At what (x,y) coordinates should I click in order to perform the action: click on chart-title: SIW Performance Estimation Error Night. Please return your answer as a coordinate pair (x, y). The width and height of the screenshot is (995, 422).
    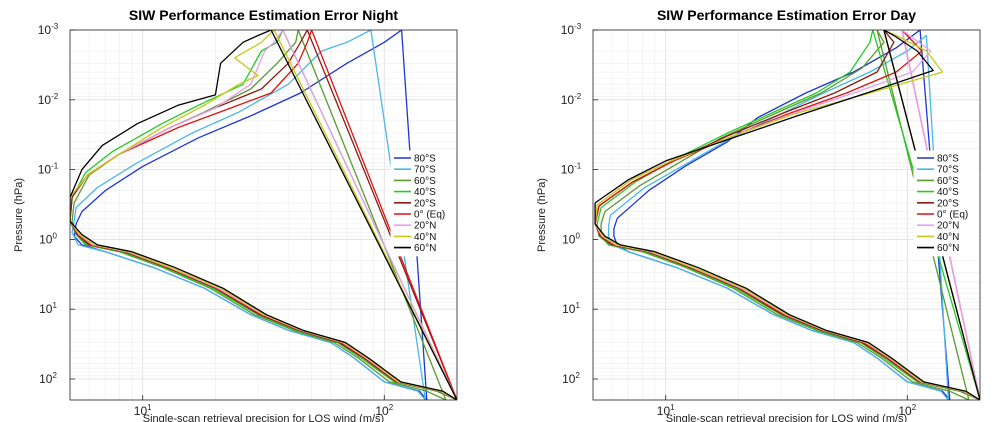
    Looking at the image, I should click on (263, 15).